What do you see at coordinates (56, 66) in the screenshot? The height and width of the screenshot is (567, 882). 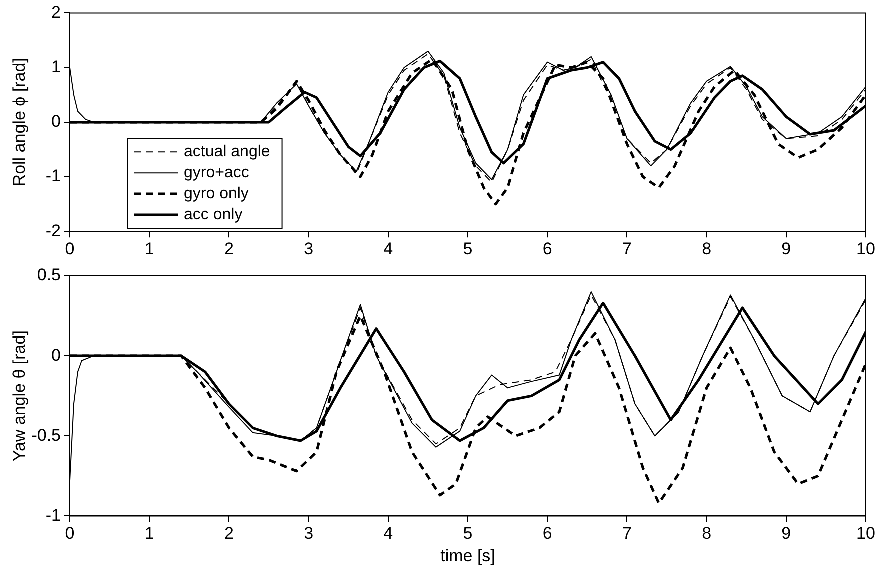 I see `y-tick-label: 1` at bounding box center [56, 66].